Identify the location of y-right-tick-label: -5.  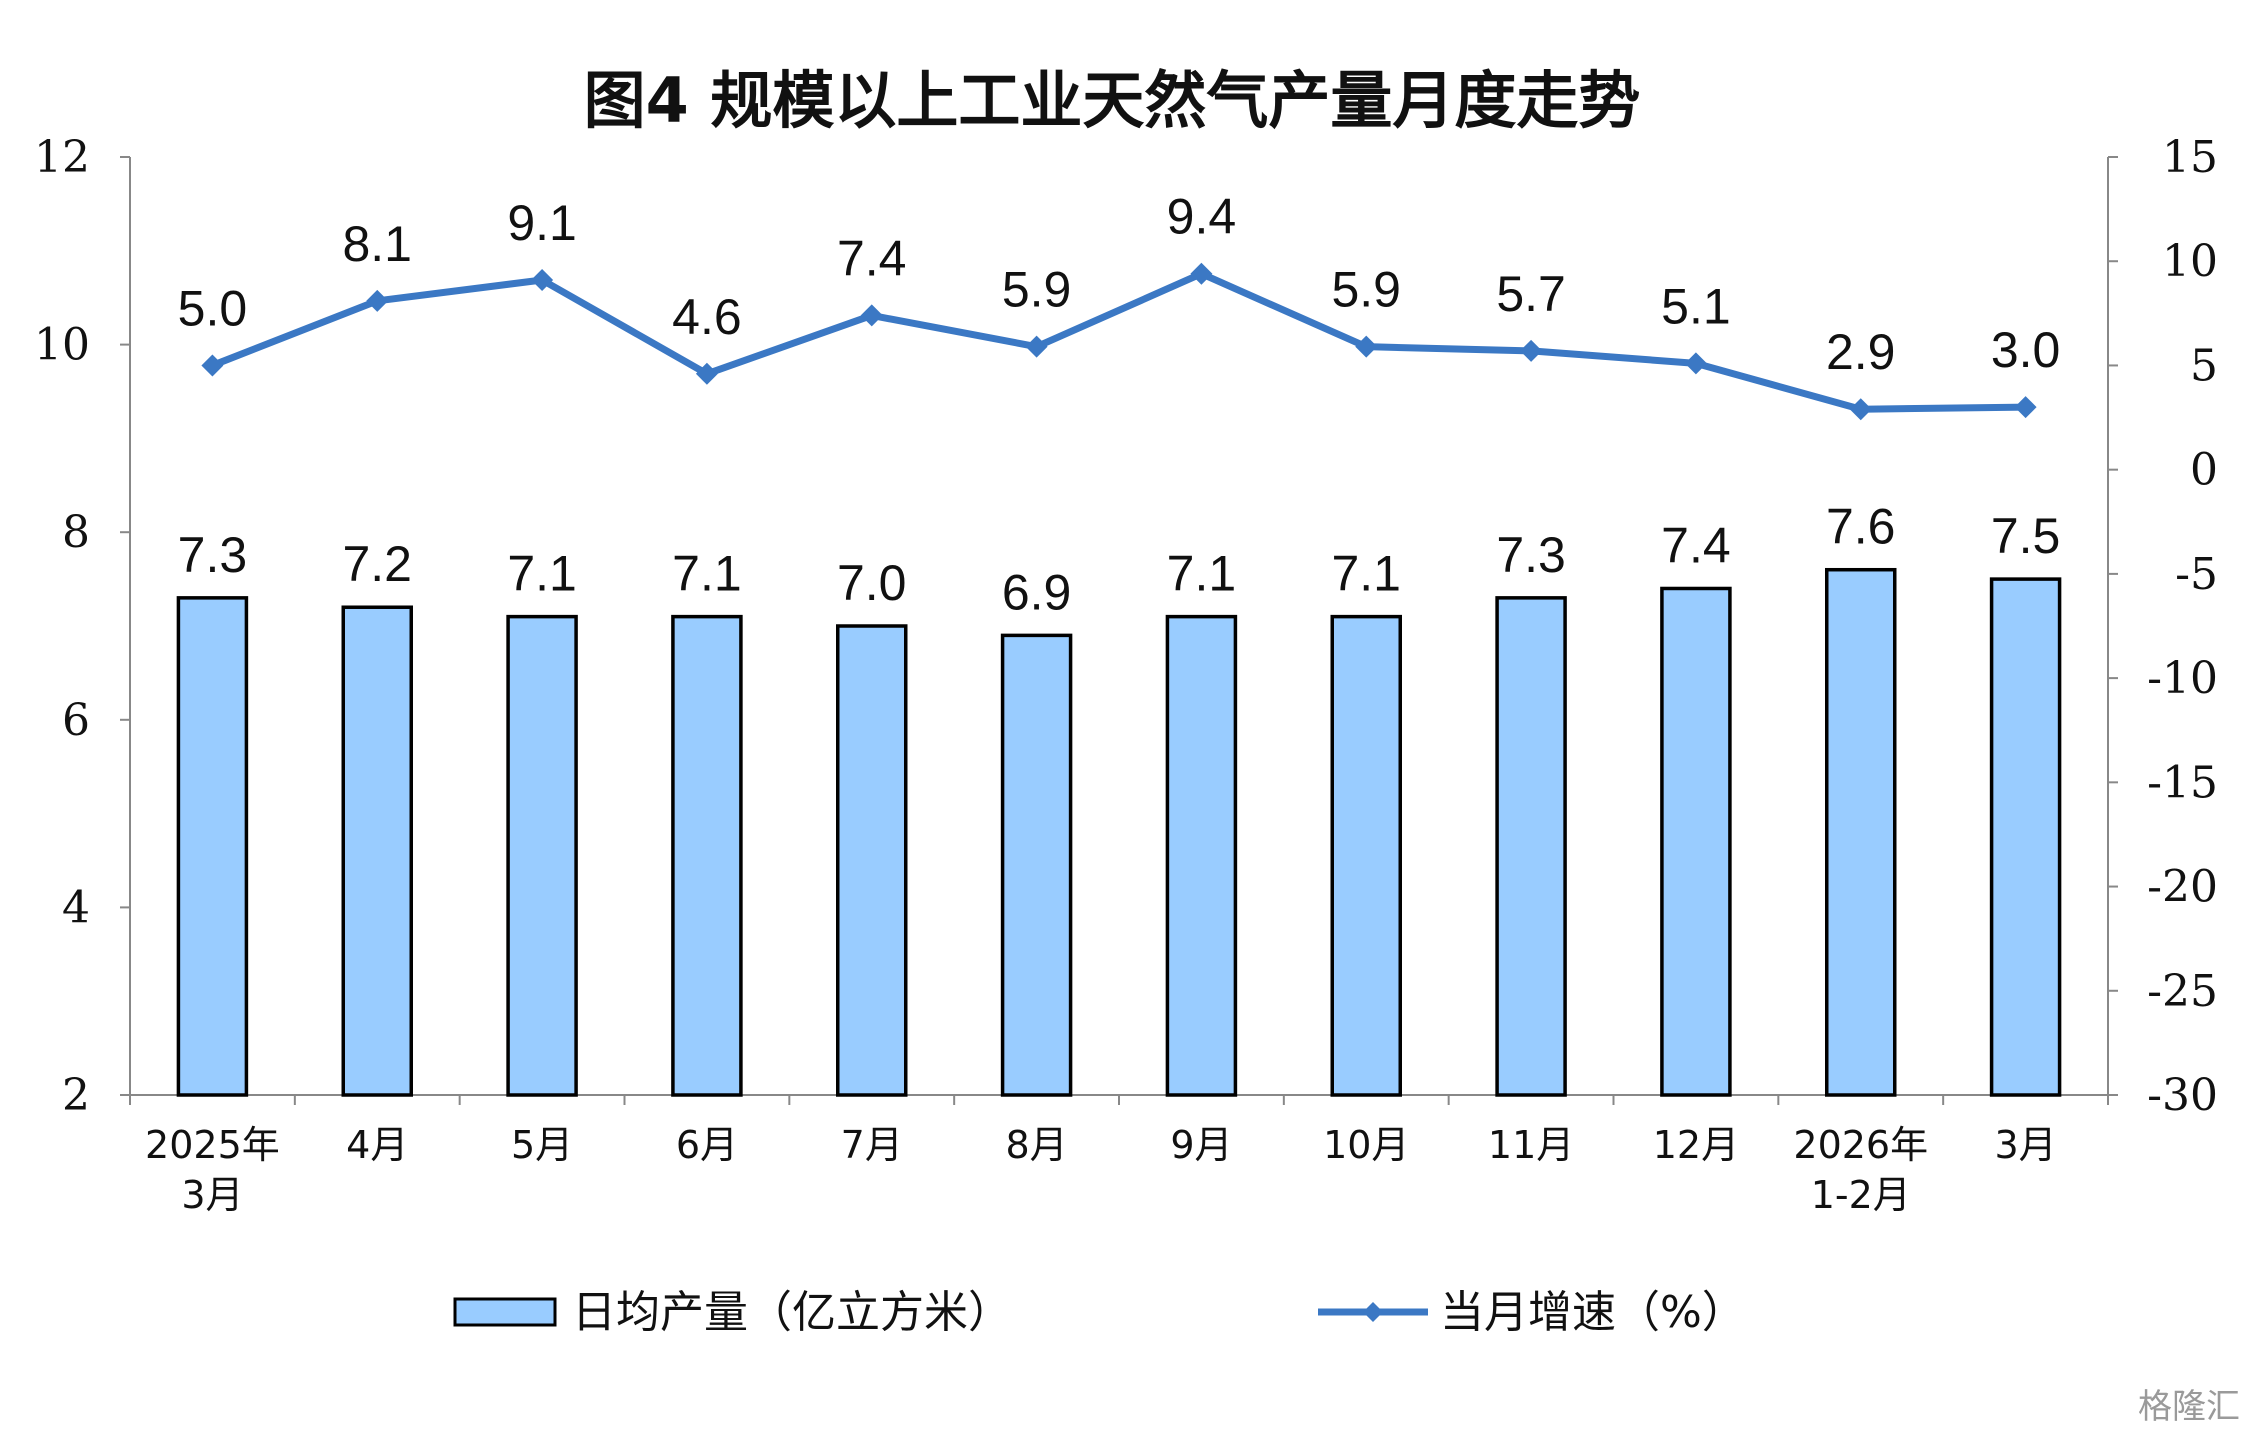
(2196, 574).